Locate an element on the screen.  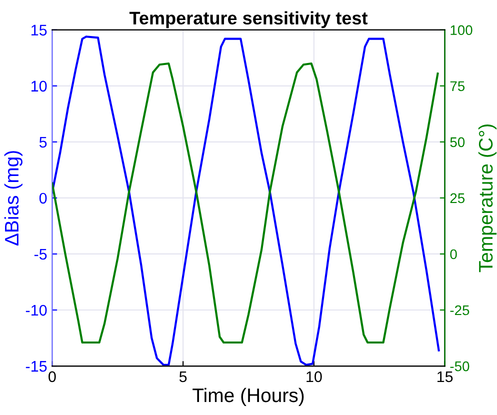
x-tick-label: 15 is located at coordinates (445, 376).